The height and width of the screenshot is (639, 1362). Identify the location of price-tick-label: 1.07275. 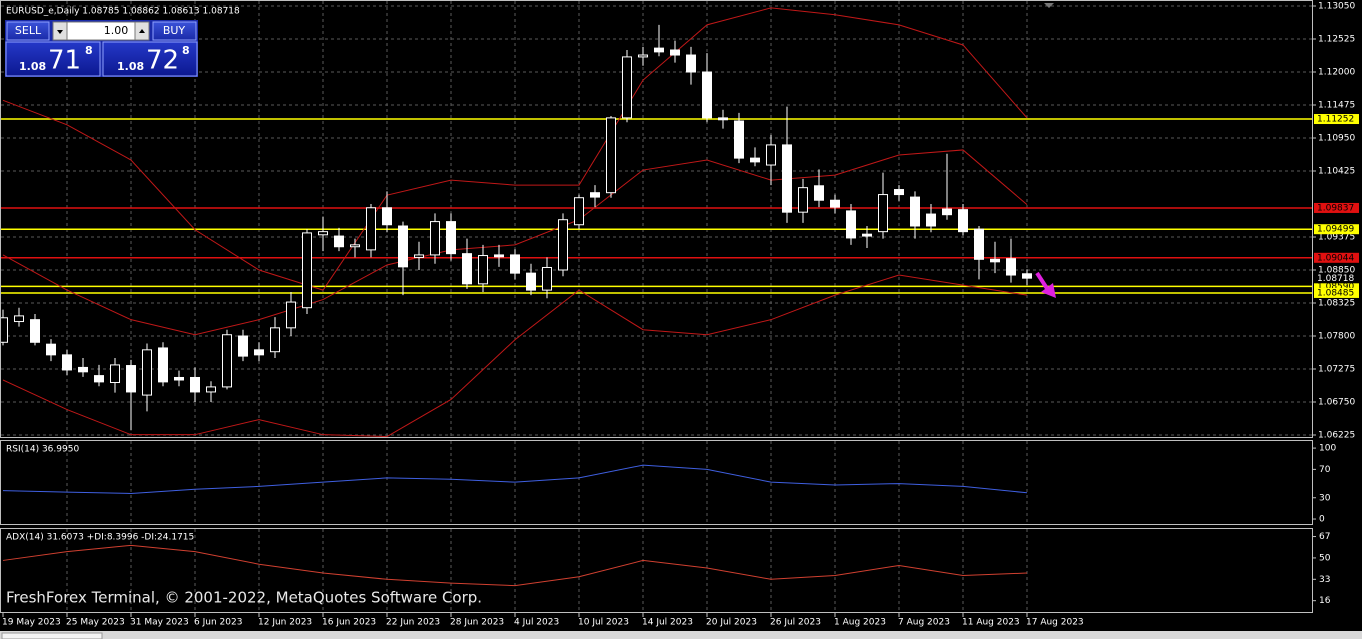
(1336, 370).